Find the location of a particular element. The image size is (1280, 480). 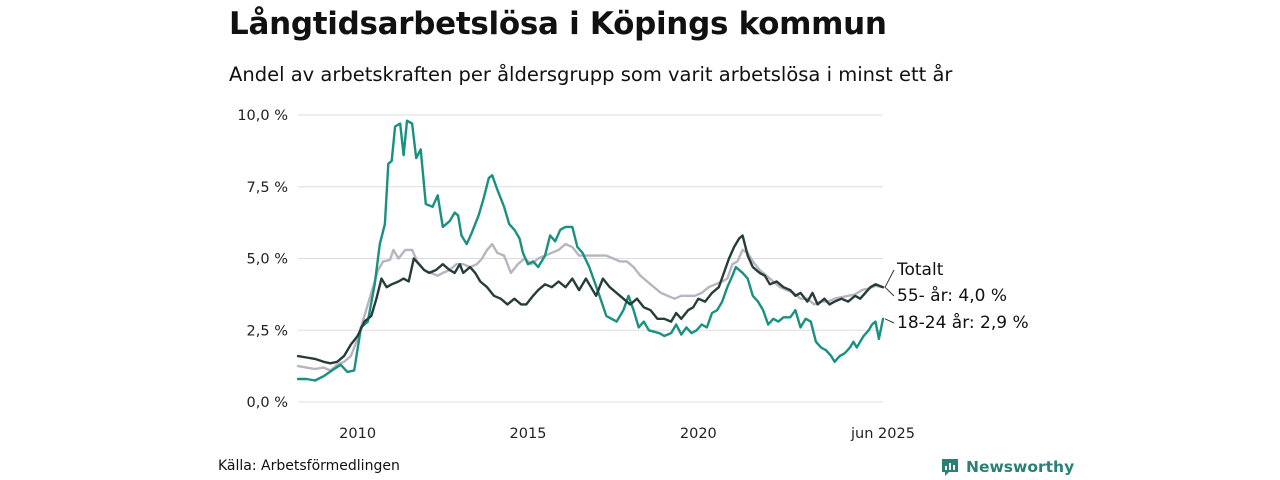

x-axis-ticks: 2010 2015 2020 jun 2025 is located at coordinates (627, 434).